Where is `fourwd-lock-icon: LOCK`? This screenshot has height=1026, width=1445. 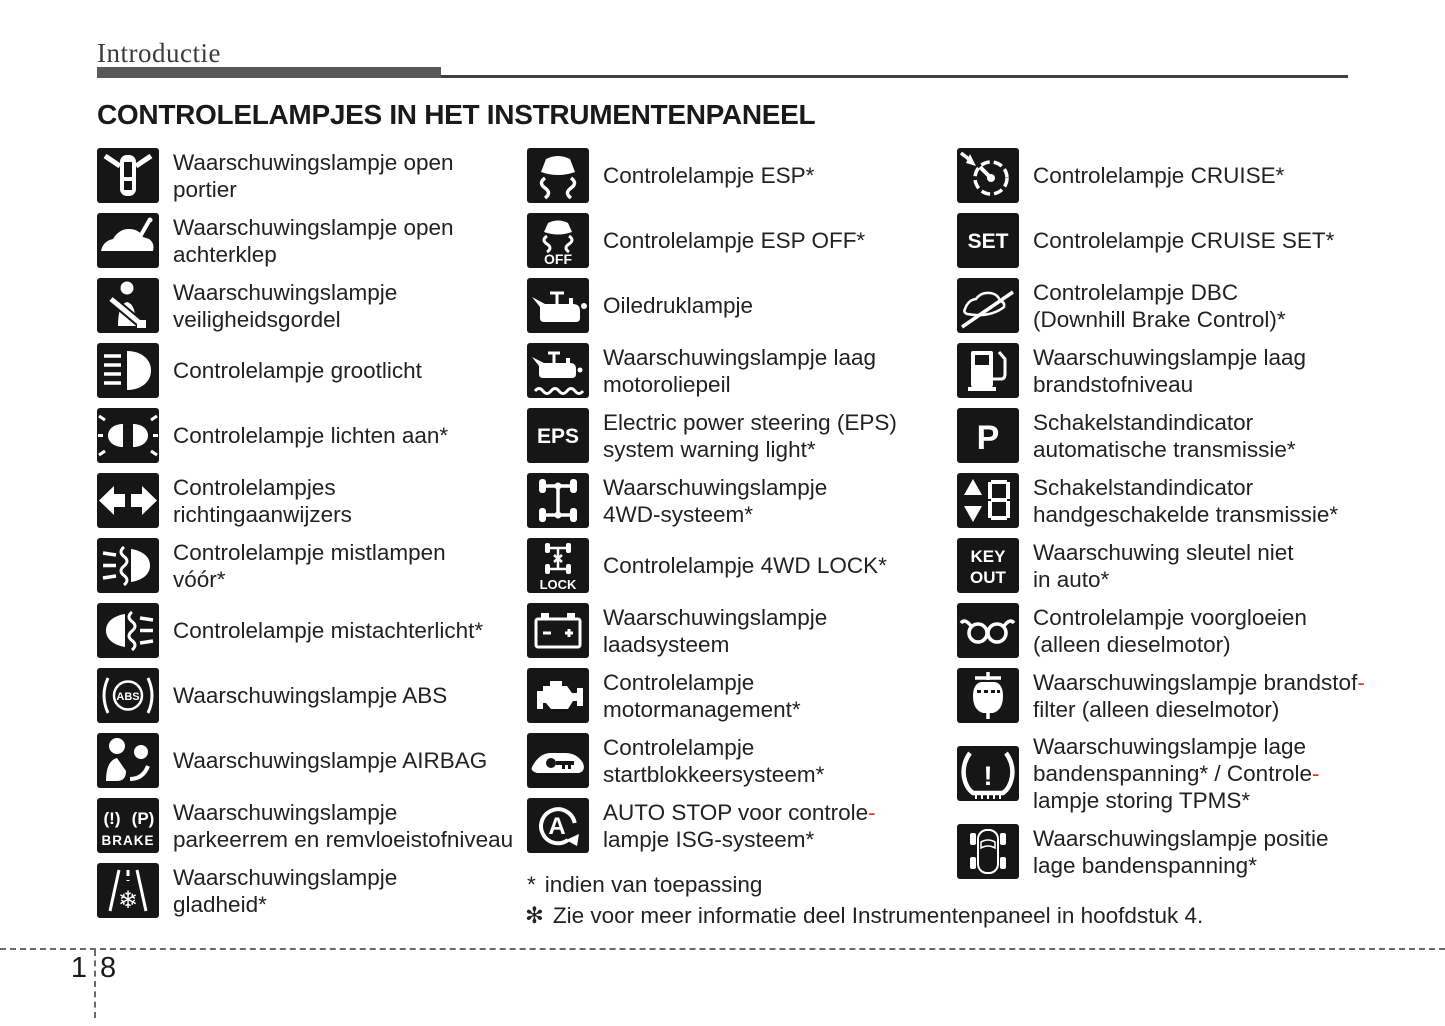
fourwd-lock-icon: LOCK is located at coordinates (558, 565).